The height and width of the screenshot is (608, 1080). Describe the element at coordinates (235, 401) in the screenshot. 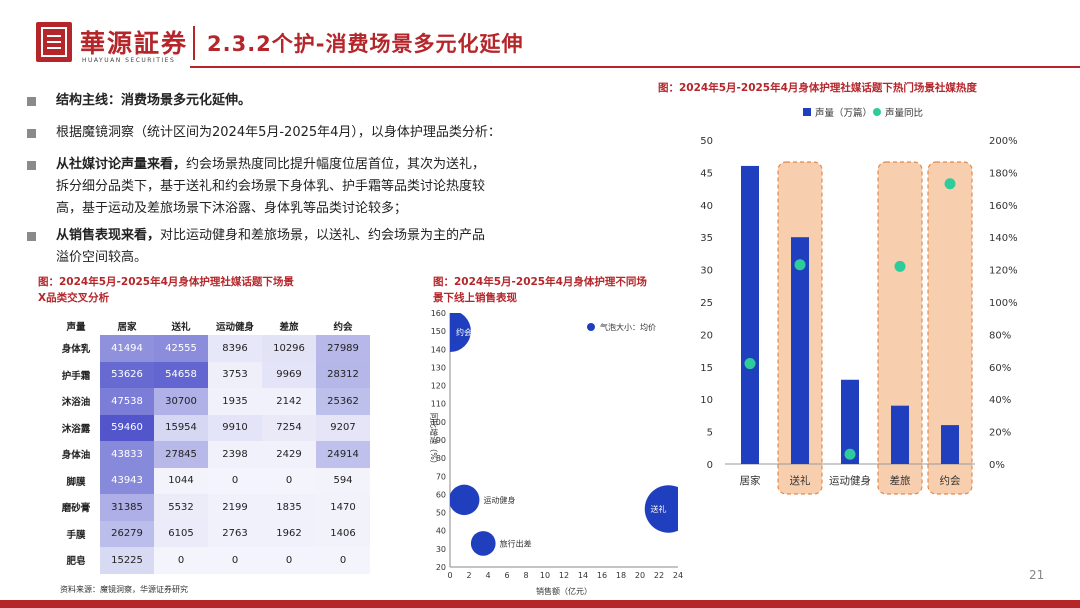

I see `heat-cell: 1935` at that location.